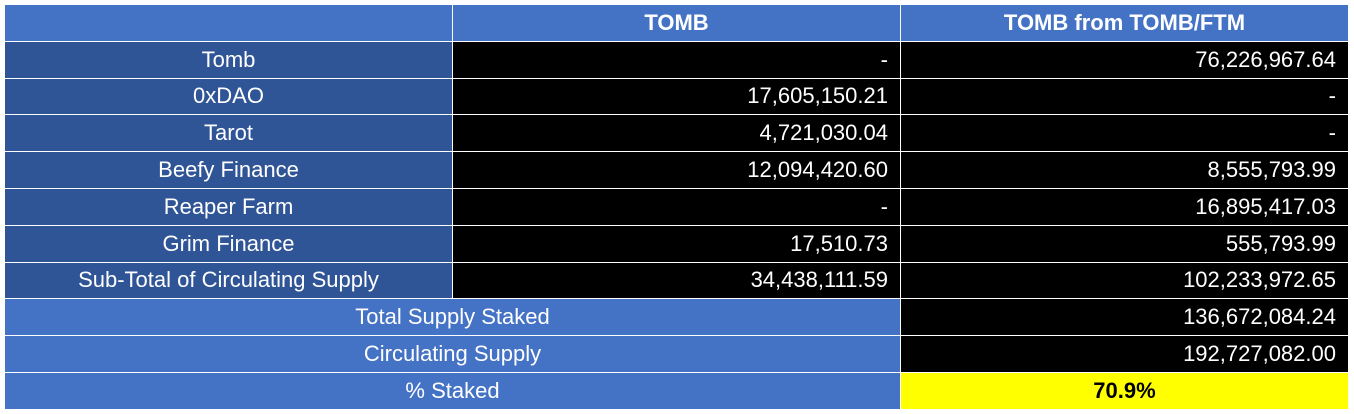 Image resolution: width=1354 pixels, height=414 pixels. I want to click on row-label-reaper-farm: Reaper Farm, so click(229, 207).